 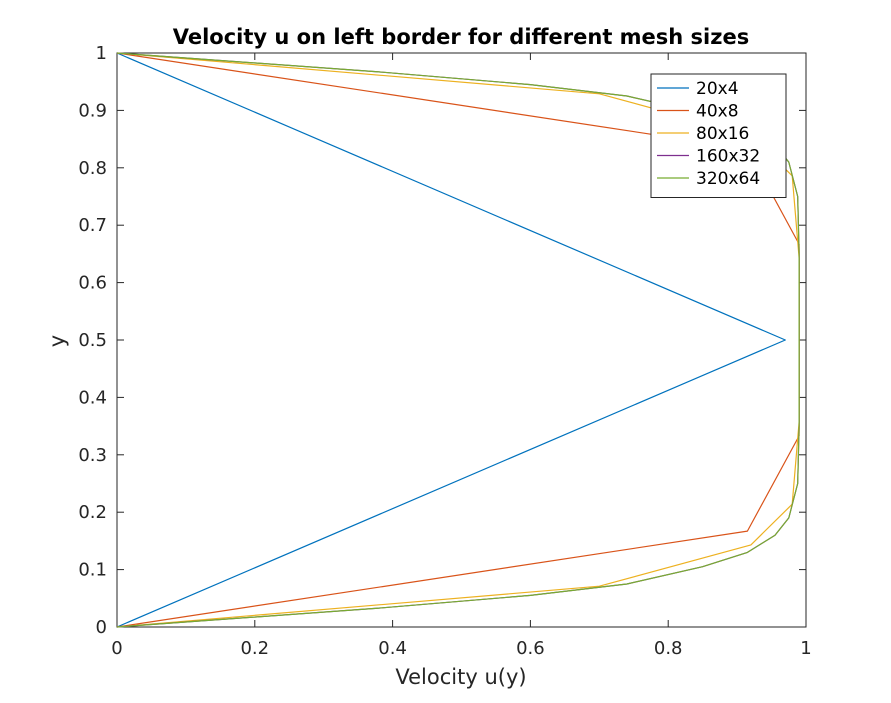 I want to click on x-tick-label: 0.2, so click(x=254, y=648).